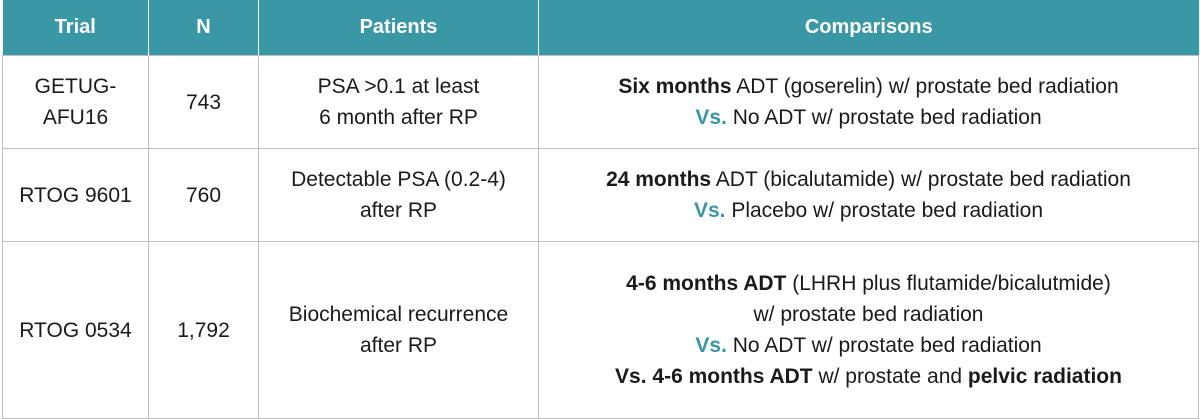 The width and height of the screenshot is (1200, 419). Describe the element at coordinates (75, 330) in the screenshot. I see `trial-cell: RTOG 0534` at that location.